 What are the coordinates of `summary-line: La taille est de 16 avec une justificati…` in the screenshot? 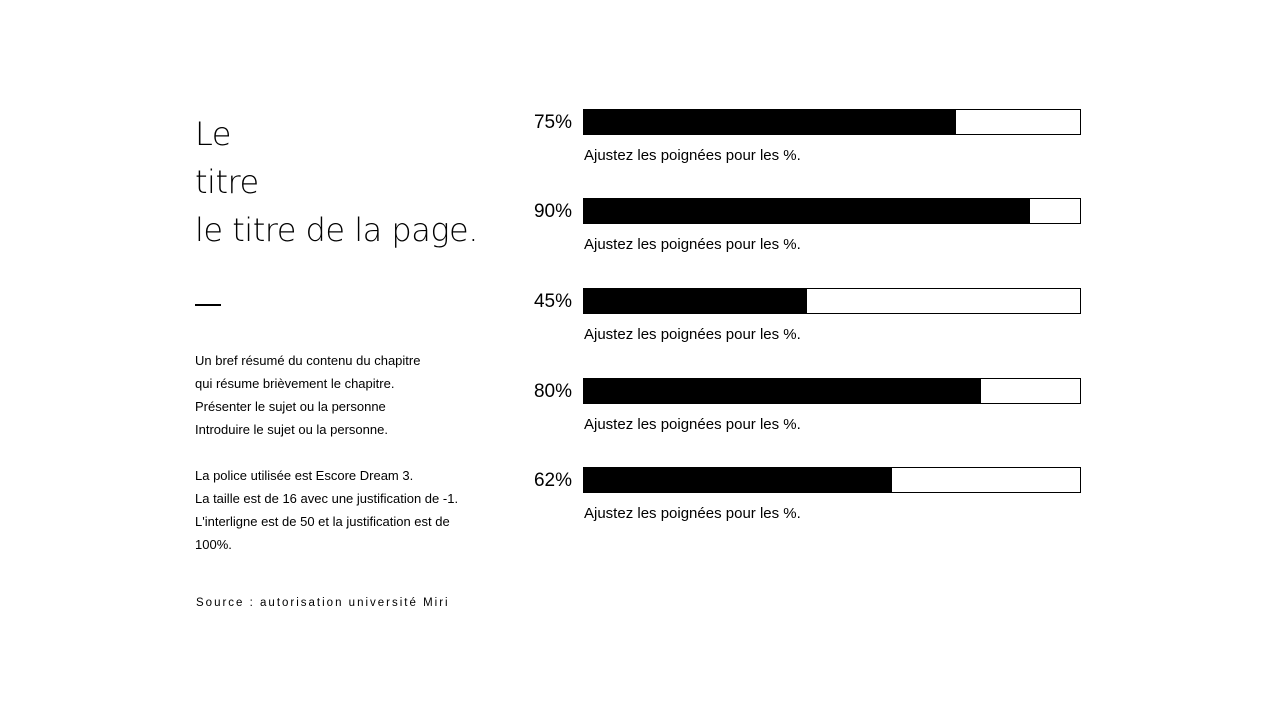 It's located at (327, 498).